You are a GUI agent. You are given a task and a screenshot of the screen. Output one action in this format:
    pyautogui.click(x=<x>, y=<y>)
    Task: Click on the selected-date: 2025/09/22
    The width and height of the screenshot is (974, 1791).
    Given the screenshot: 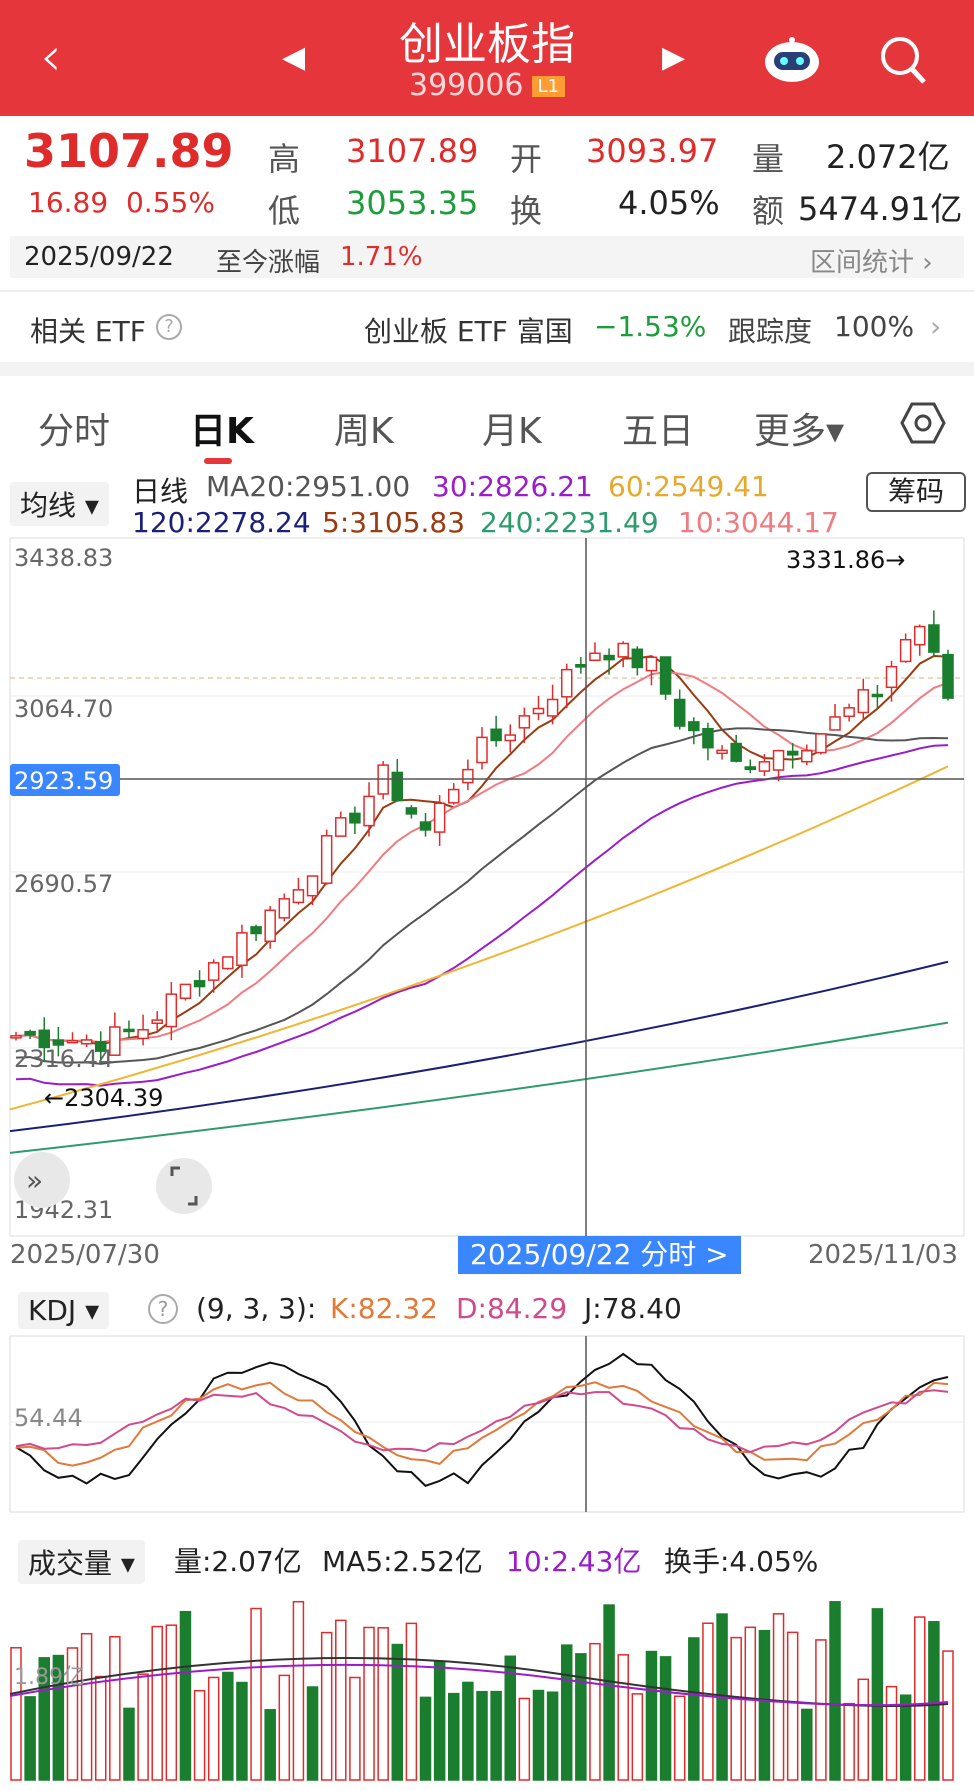 What is the action you would take?
    pyautogui.click(x=99, y=257)
    